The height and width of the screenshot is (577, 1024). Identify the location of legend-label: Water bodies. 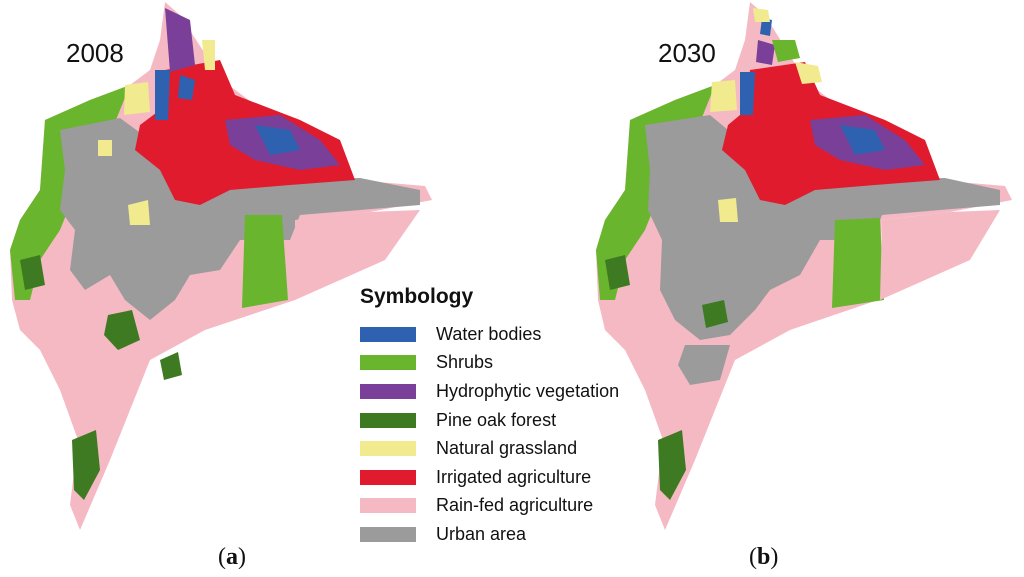
(489, 333).